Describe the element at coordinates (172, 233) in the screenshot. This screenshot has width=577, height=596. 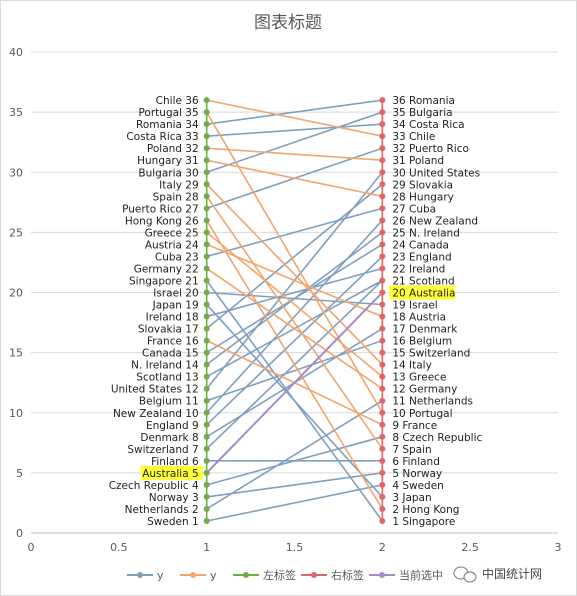
I see `left-data-label: Greece 25` at that location.